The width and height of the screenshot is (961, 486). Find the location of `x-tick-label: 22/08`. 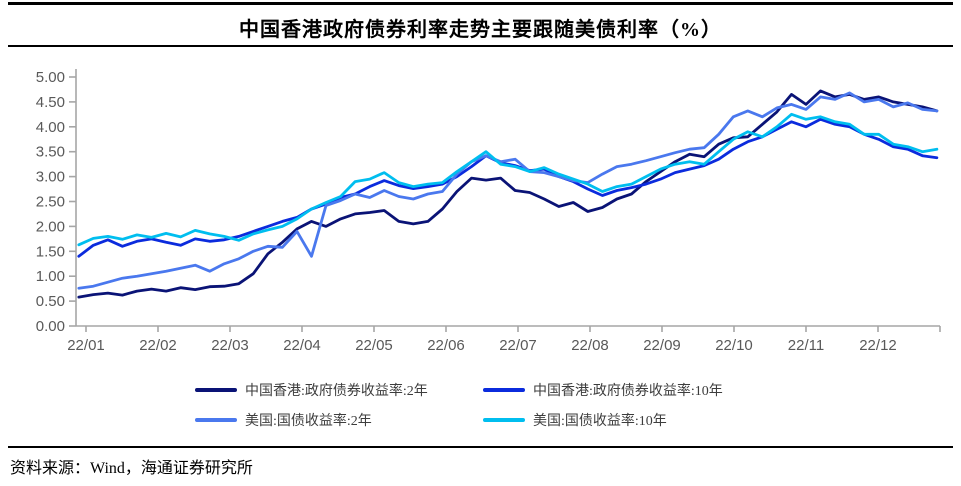

x-tick-label: 22/08 is located at coordinates (590, 345).